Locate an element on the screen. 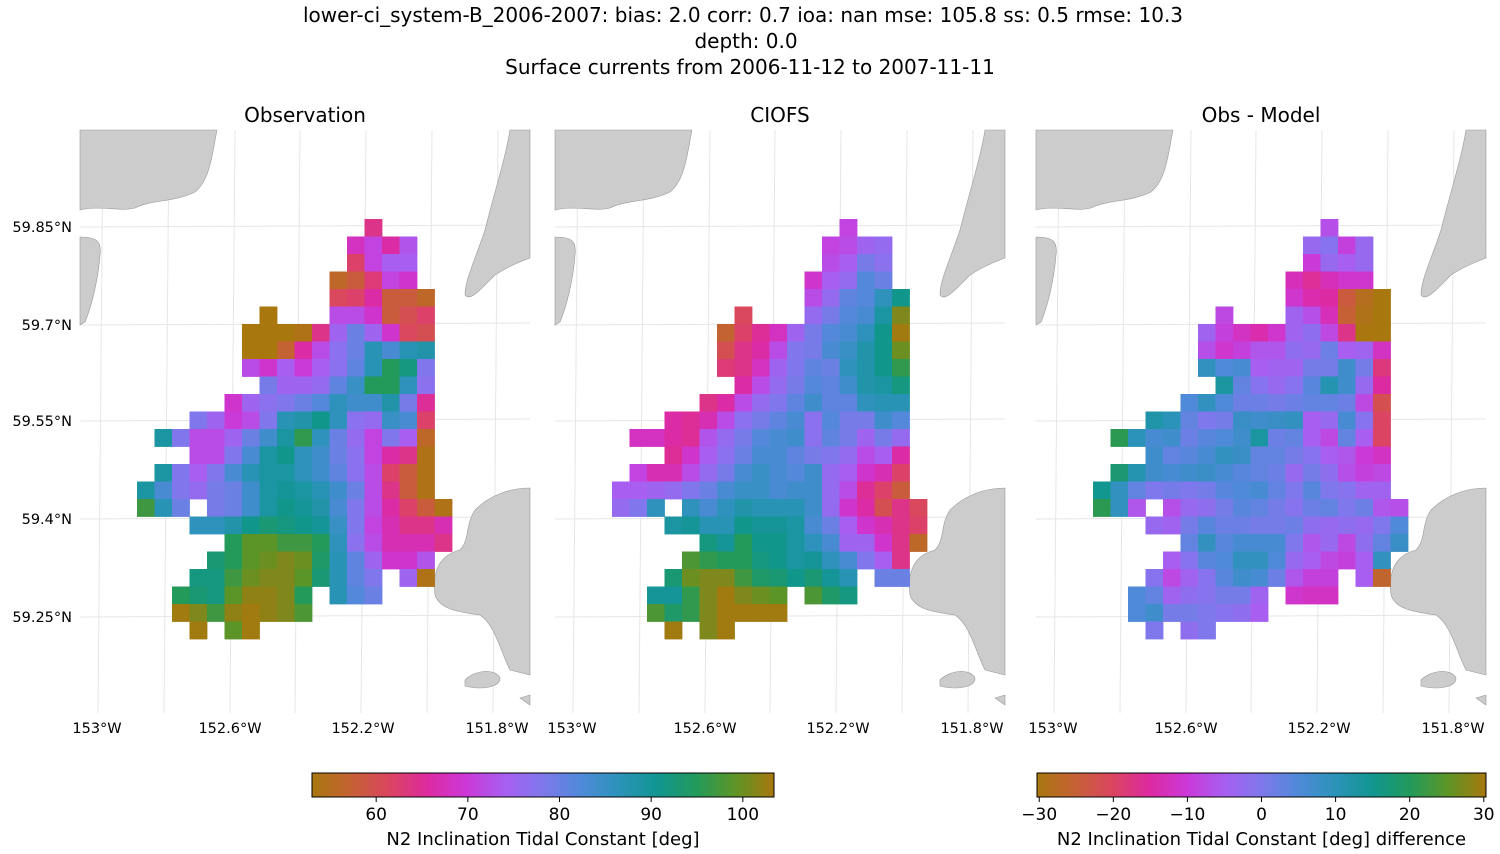 The height and width of the screenshot is (854, 1500). lon-tick-label: 151.8°W is located at coordinates (971, 729).